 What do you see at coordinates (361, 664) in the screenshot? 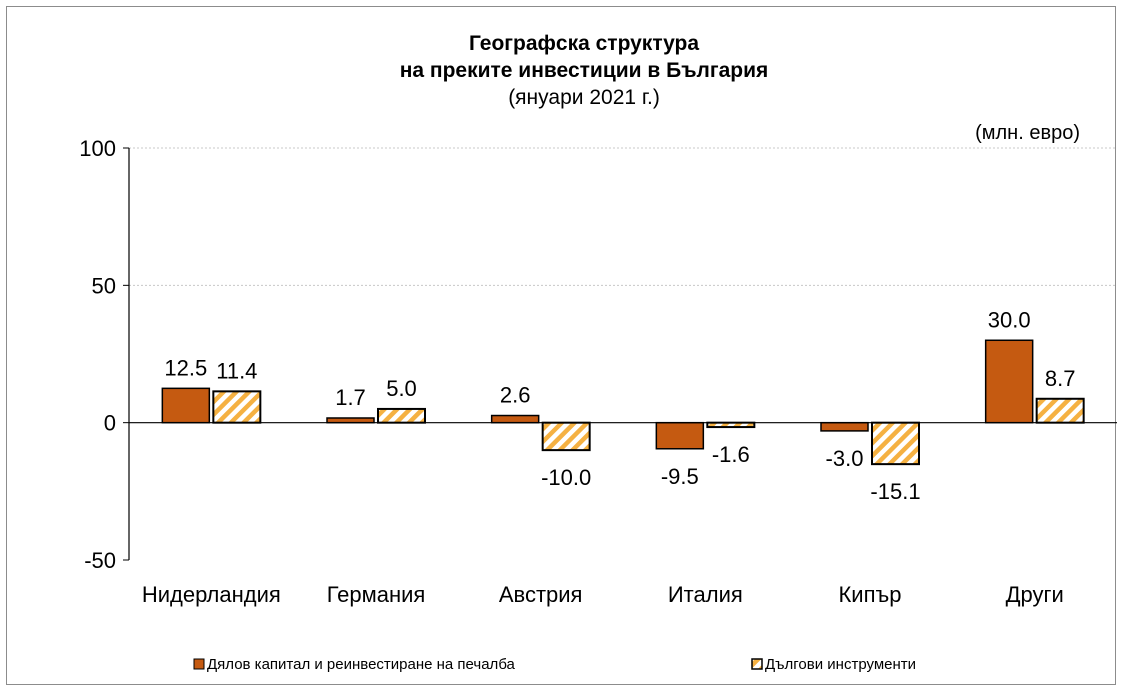
I see `legend-label-equity: Дялов капитал и реинвестиране на печалба` at bounding box center [361, 664].